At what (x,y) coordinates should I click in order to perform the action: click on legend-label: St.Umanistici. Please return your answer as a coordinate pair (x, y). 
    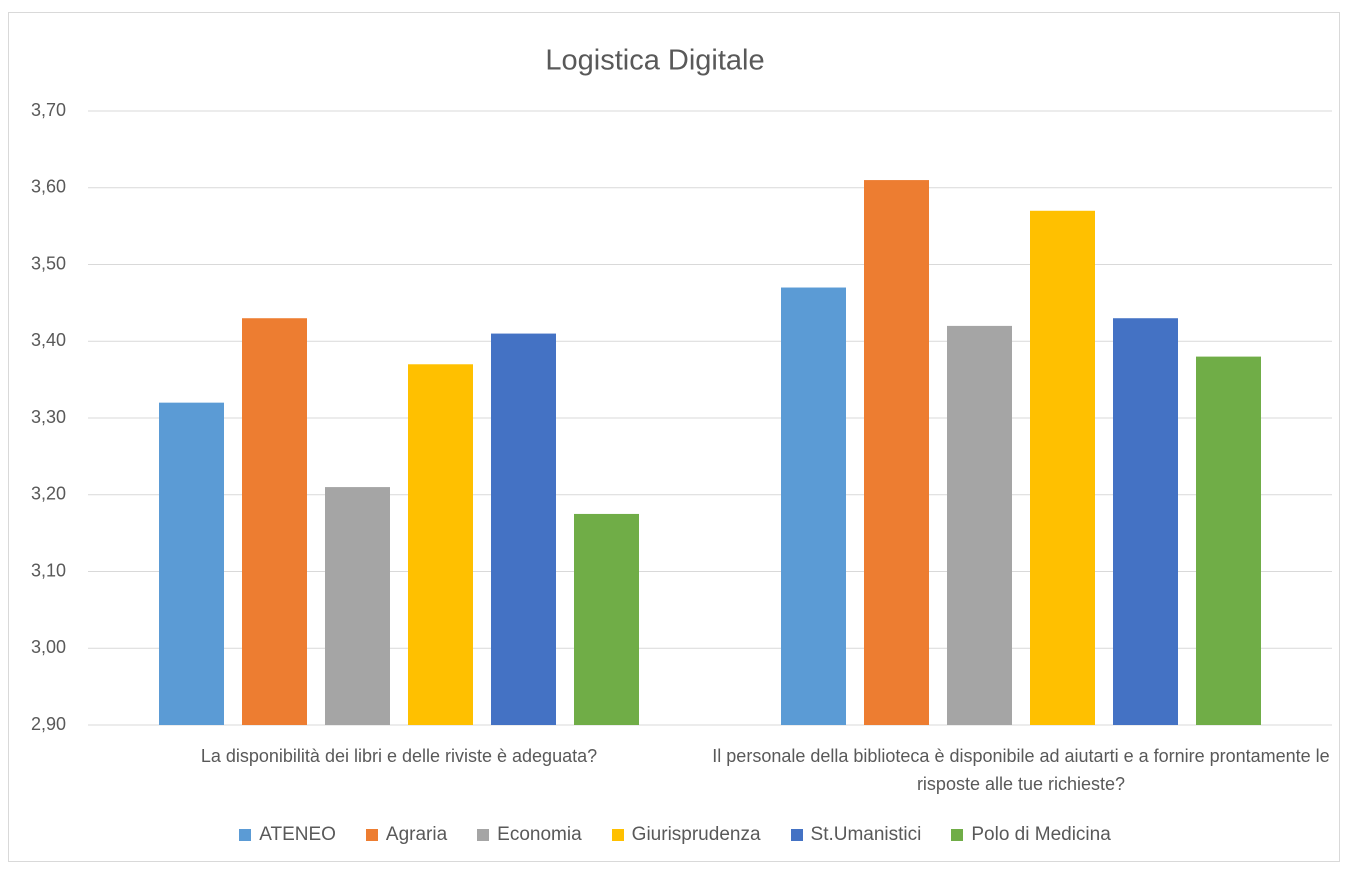
    Looking at the image, I should click on (866, 834).